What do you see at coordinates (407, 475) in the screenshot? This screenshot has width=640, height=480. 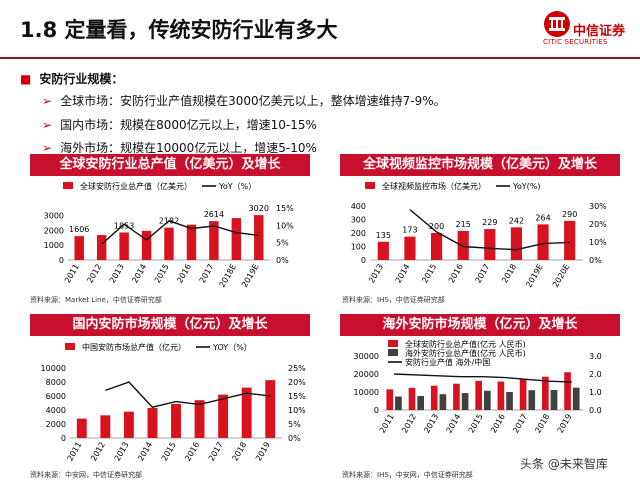 I see `chart4-source: 资料来源：IHS，中安网，中信证券研究部` at bounding box center [407, 475].